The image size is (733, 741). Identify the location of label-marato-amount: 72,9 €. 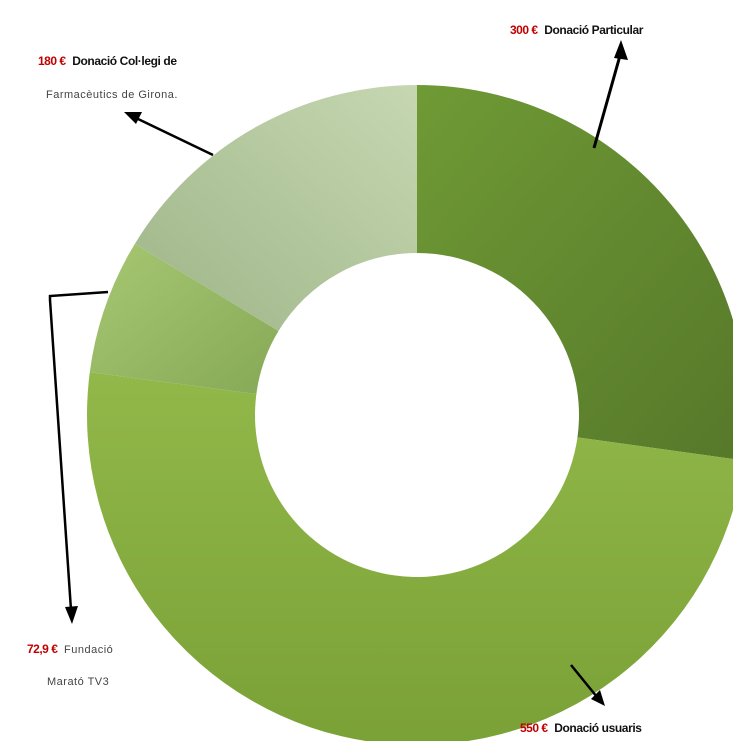
(42, 649).